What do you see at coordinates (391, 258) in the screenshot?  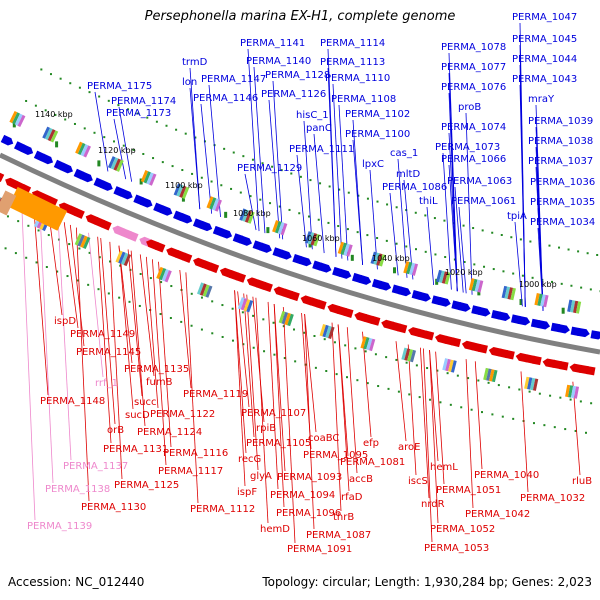 I see `scale-label-1040: 1040 kbp` at bounding box center [391, 258].